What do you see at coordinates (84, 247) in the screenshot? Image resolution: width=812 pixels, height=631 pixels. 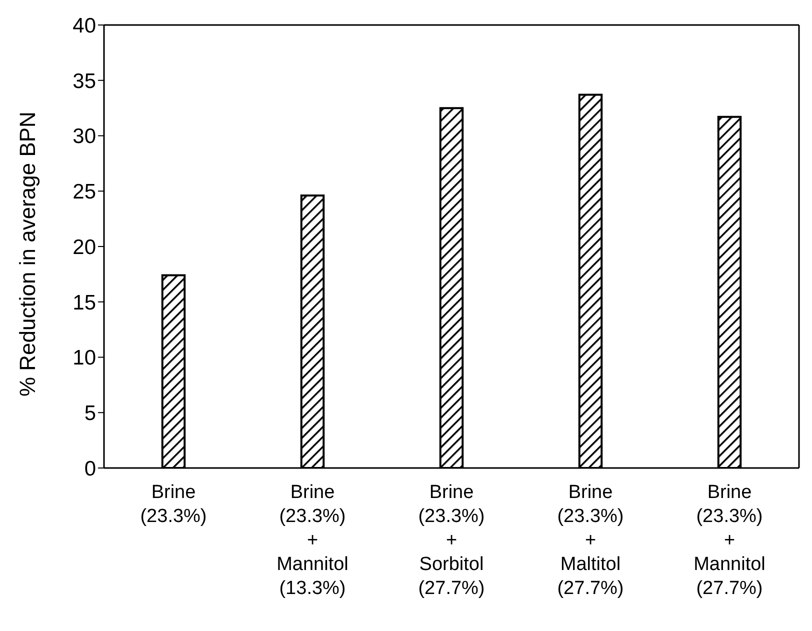 I see `y-tick-label: 20` at bounding box center [84, 247].